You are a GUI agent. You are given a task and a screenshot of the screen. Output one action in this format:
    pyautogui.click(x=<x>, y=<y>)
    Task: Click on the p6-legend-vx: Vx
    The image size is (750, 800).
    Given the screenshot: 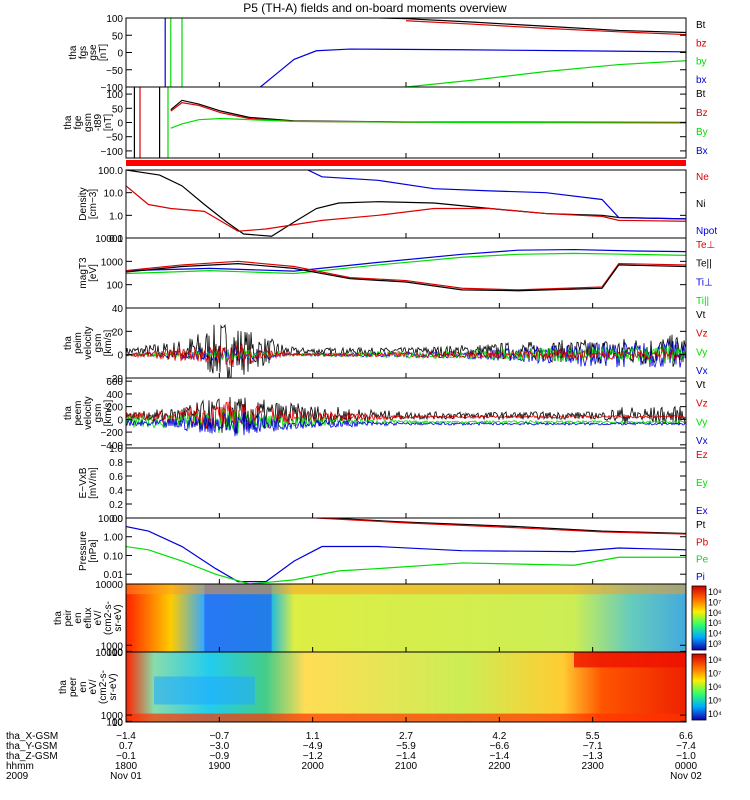 What is the action you would take?
    pyautogui.click(x=702, y=441)
    